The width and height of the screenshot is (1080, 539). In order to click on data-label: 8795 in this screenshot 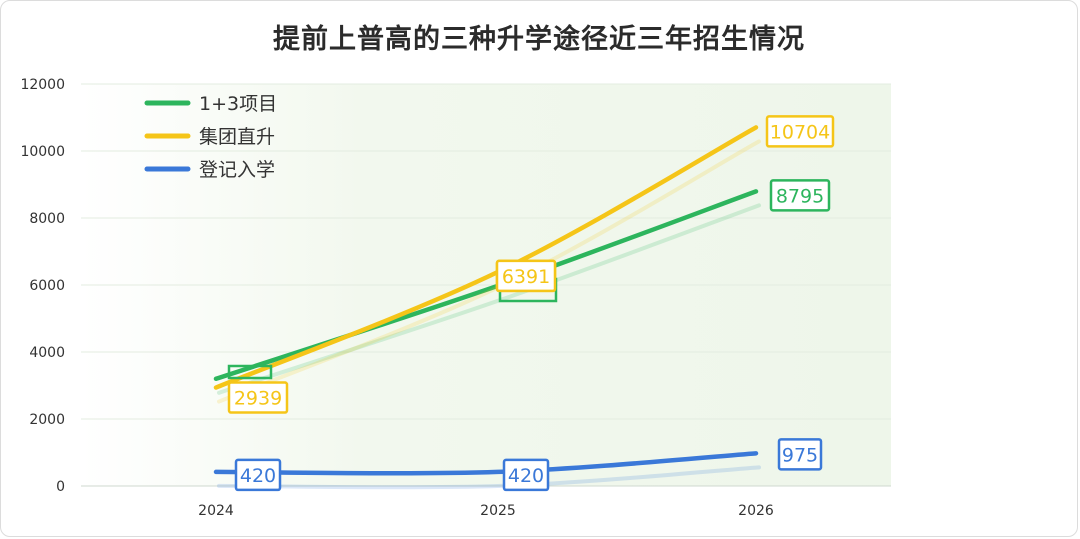, I will do `click(800, 195)`.